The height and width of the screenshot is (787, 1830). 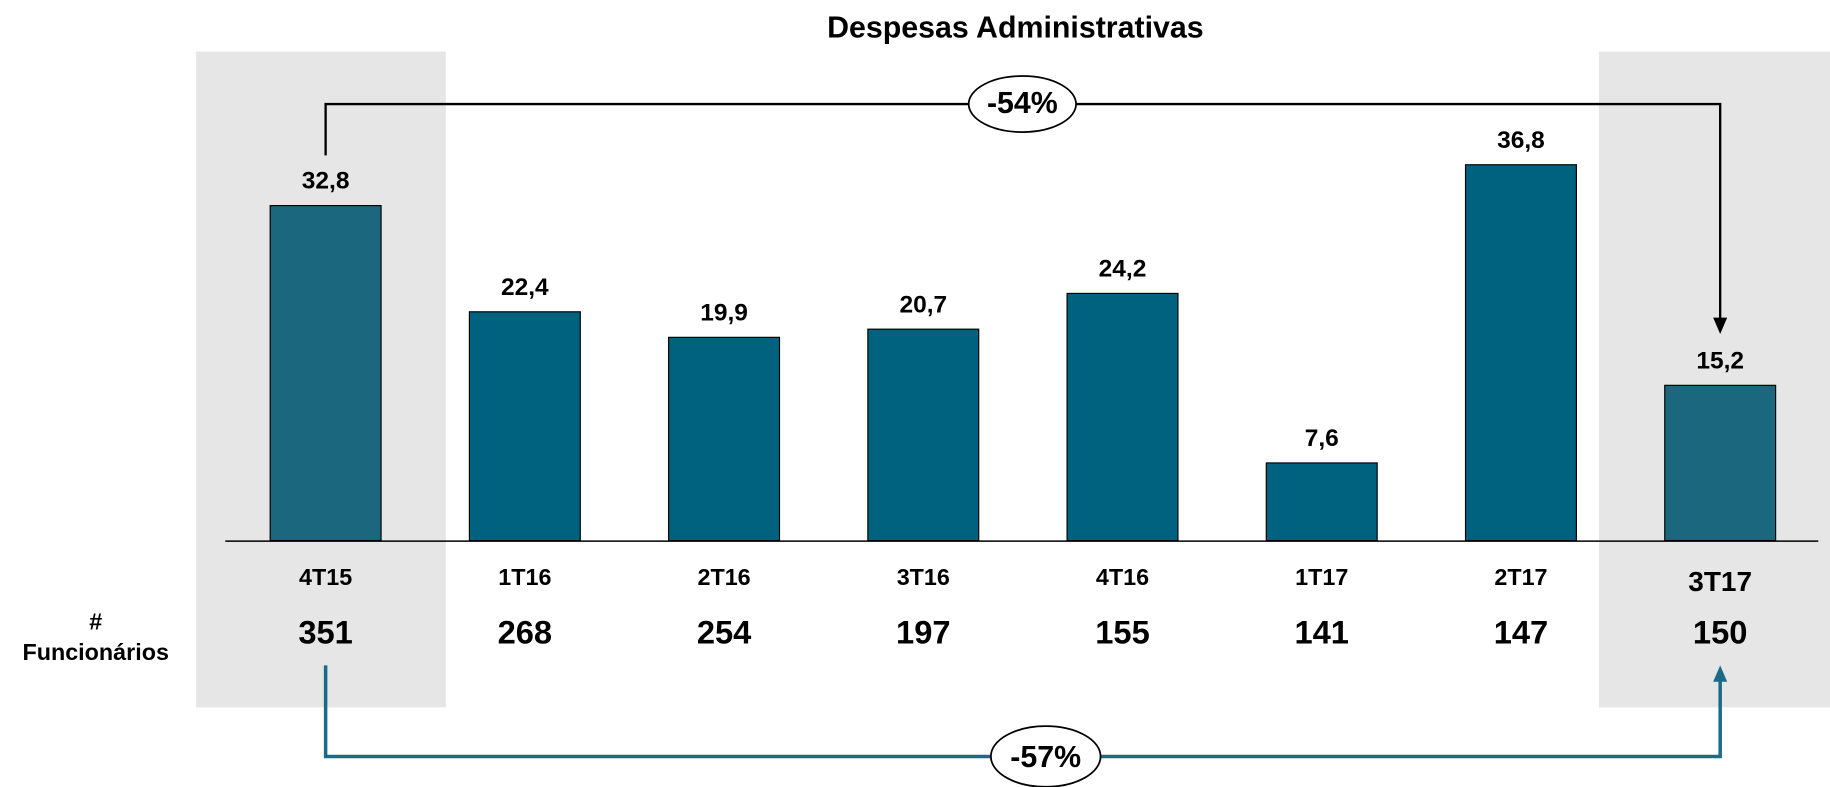 What do you see at coordinates (1321, 632) in the screenshot?
I see `headcount-value: 141` at bounding box center [1321, 632].